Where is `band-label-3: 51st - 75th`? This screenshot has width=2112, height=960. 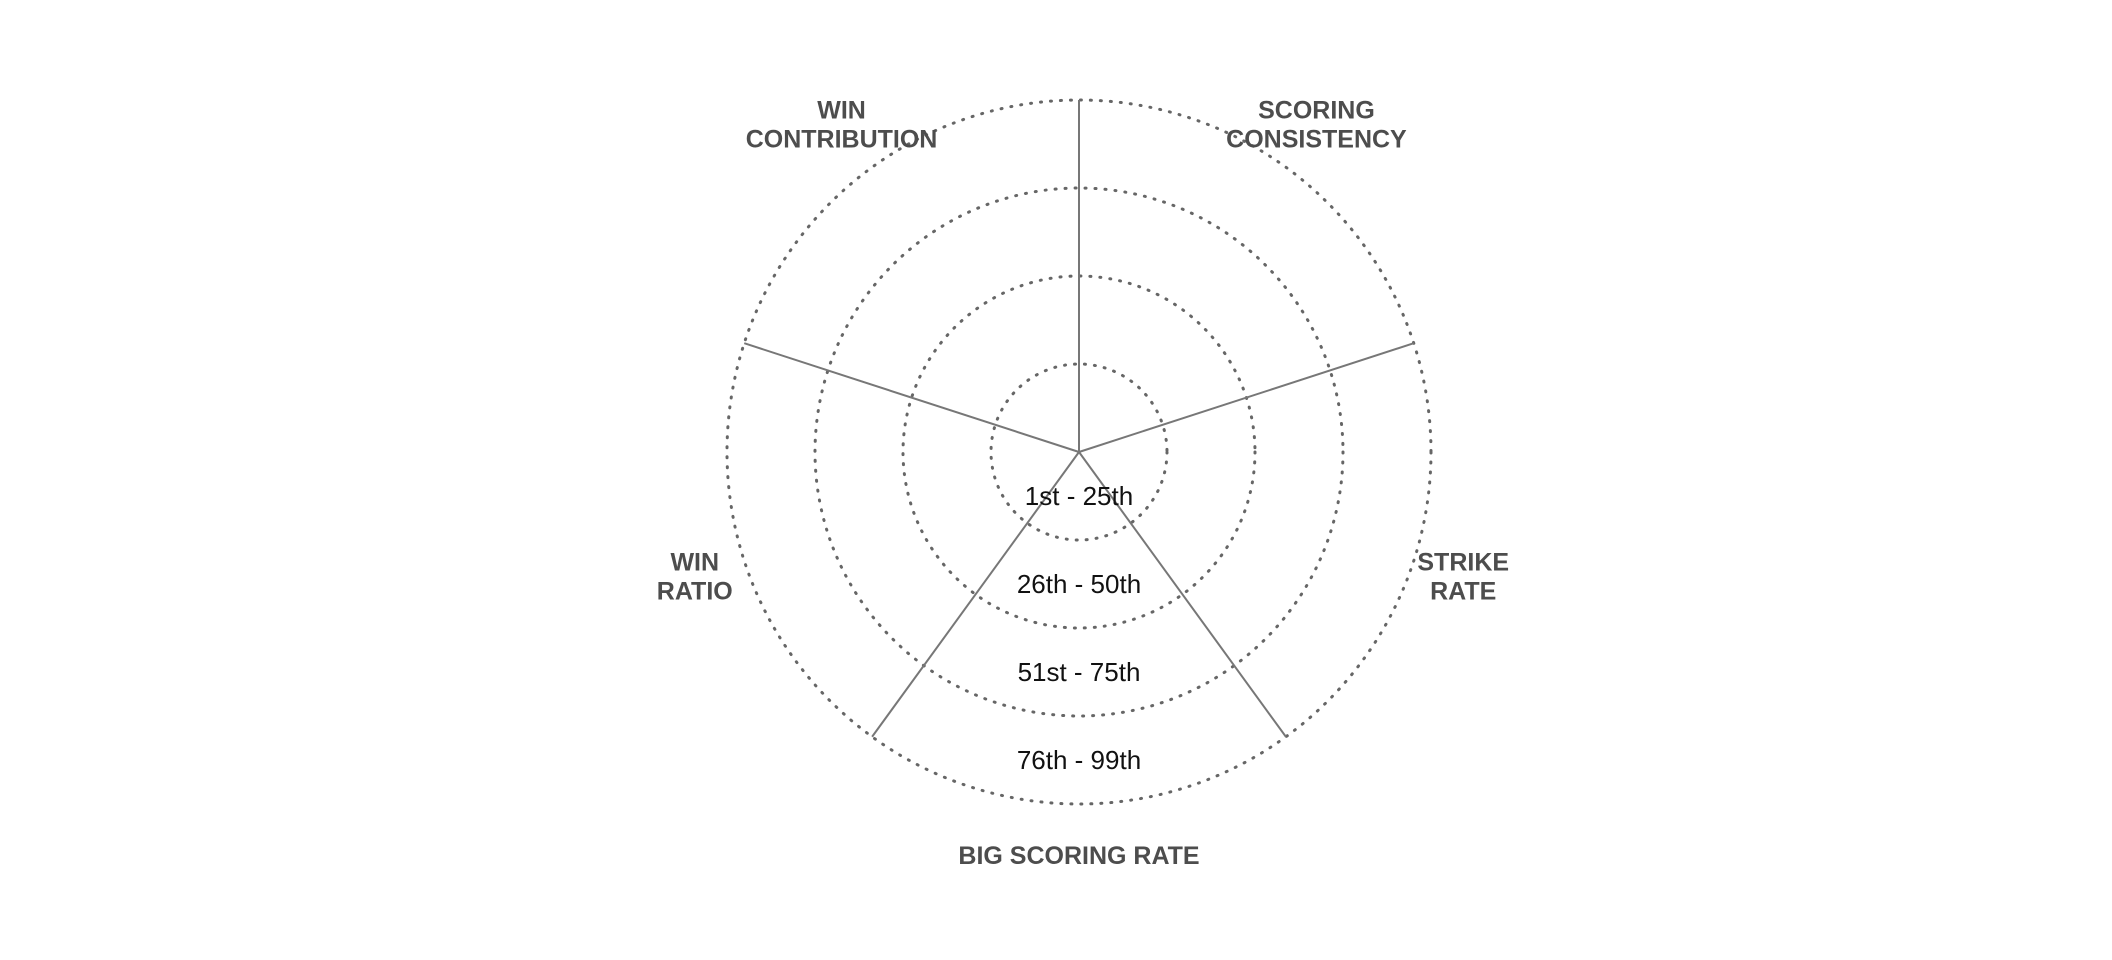 band-label-3: 51st - 75th is located at coordinates (1079, 672).